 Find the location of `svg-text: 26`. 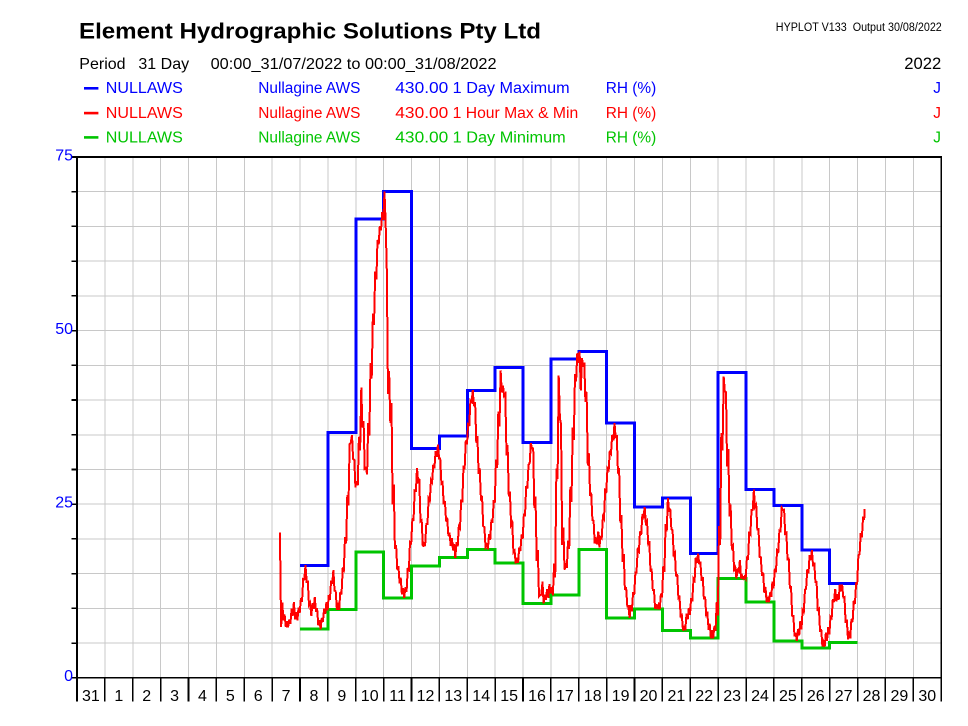

svg-text: 26 is located at coordinates (816, 696).